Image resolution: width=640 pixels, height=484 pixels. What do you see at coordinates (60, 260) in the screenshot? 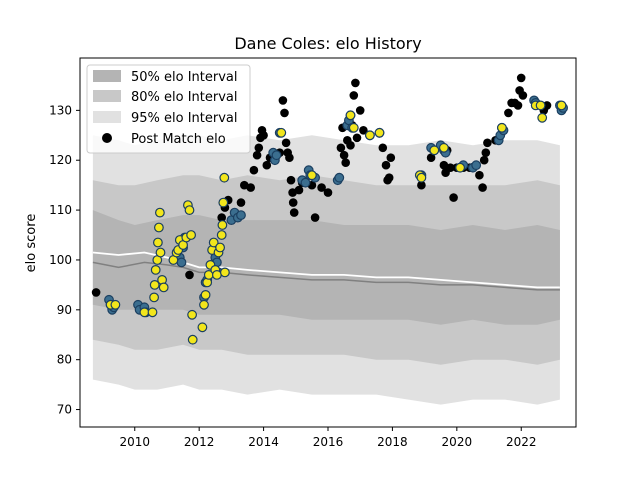
I see `y-tick-label: 100` at bounding box center [60, 260].